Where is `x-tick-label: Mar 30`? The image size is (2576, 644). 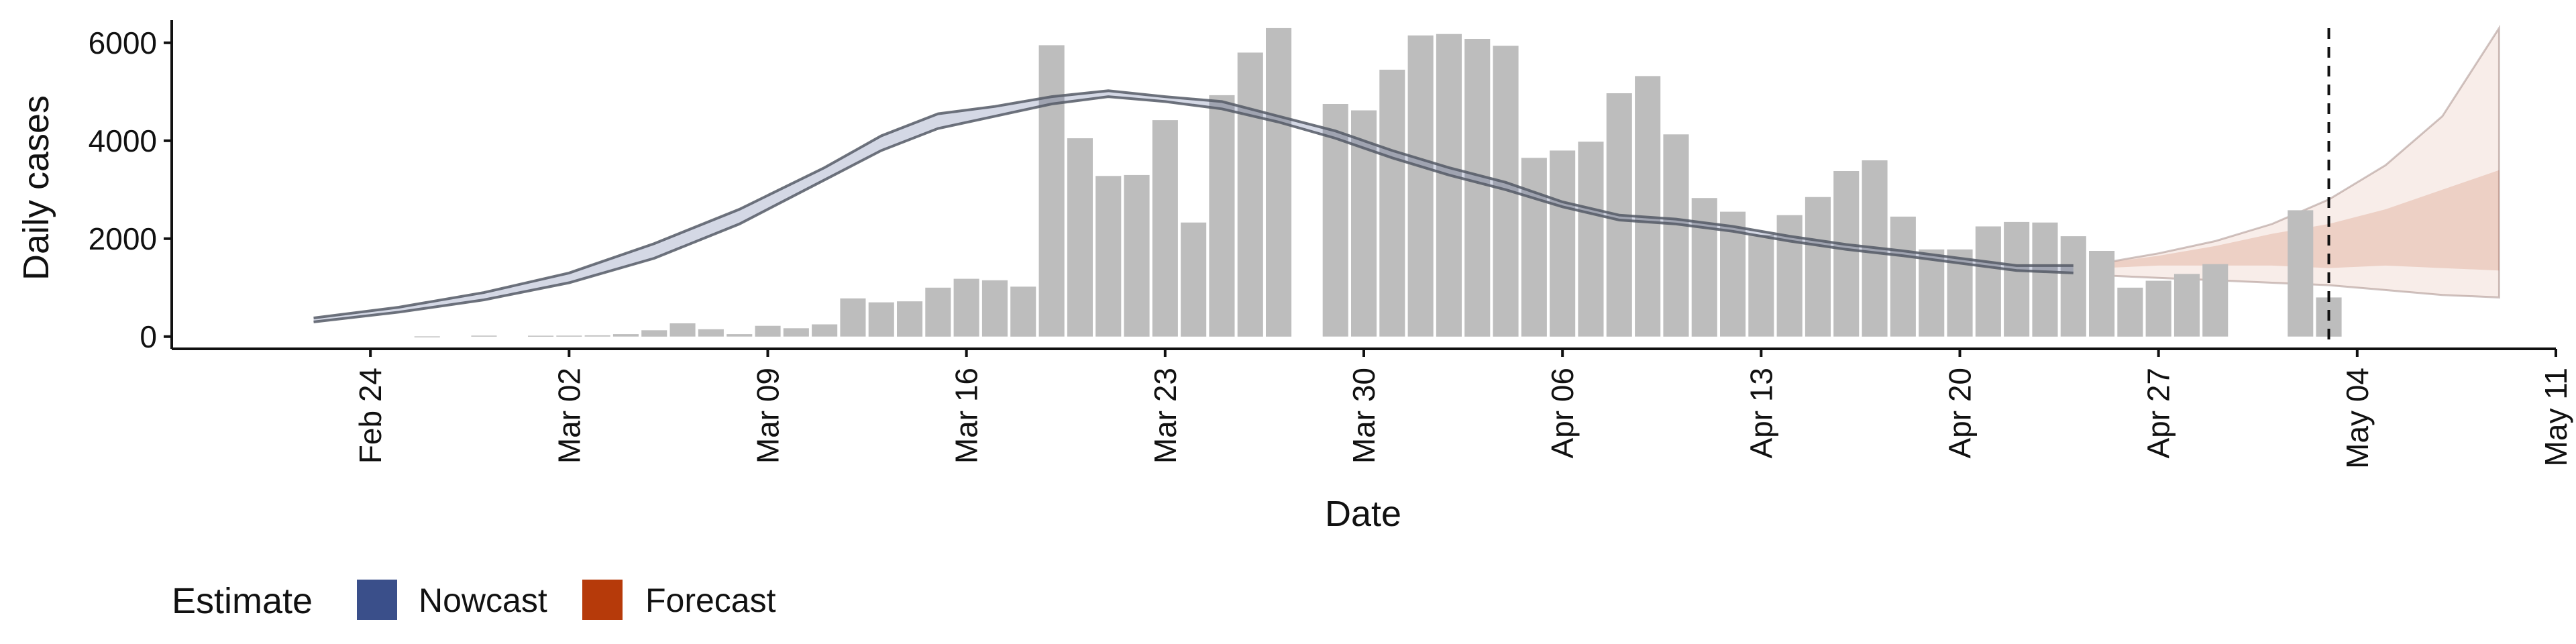
x-tick-label: Mar 30 is located at coordinates (1363, 416).